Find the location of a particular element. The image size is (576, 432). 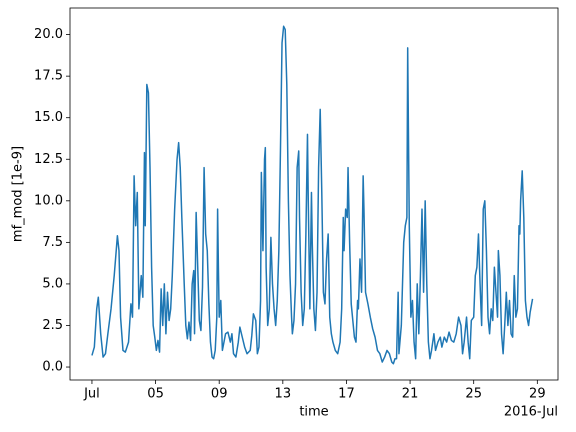

y-axis-label: mf_mod [1e-9] is located at coordinates (18, 194).